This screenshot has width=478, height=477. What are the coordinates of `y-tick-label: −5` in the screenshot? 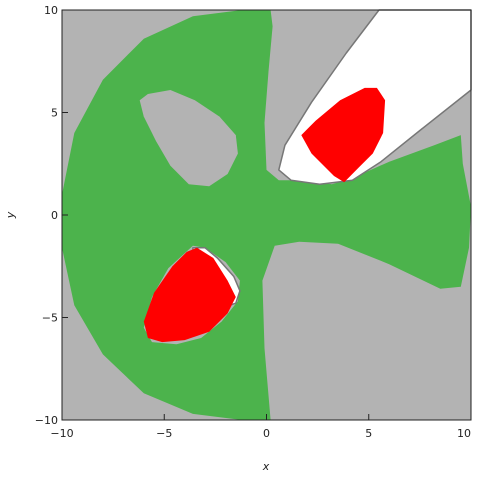 It's located at (50, 318).